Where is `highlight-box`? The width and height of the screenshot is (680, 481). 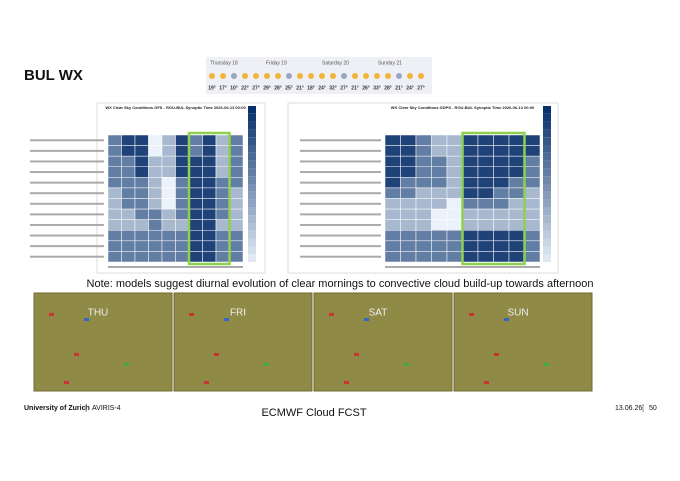 highlight-box is located at coordinates (209, 198).